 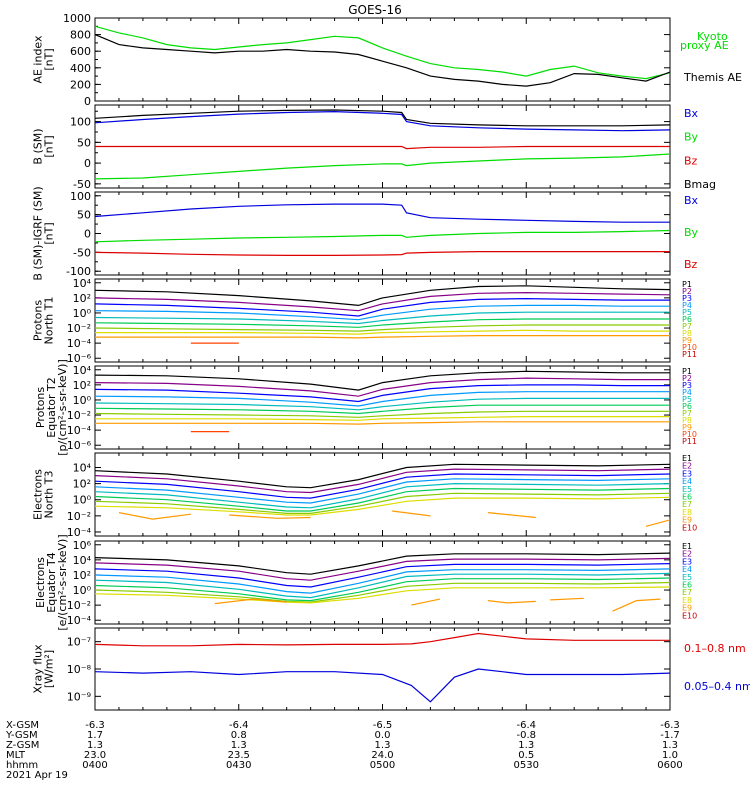 I want to click on legend-item: E7, so click(x=687, y=592).